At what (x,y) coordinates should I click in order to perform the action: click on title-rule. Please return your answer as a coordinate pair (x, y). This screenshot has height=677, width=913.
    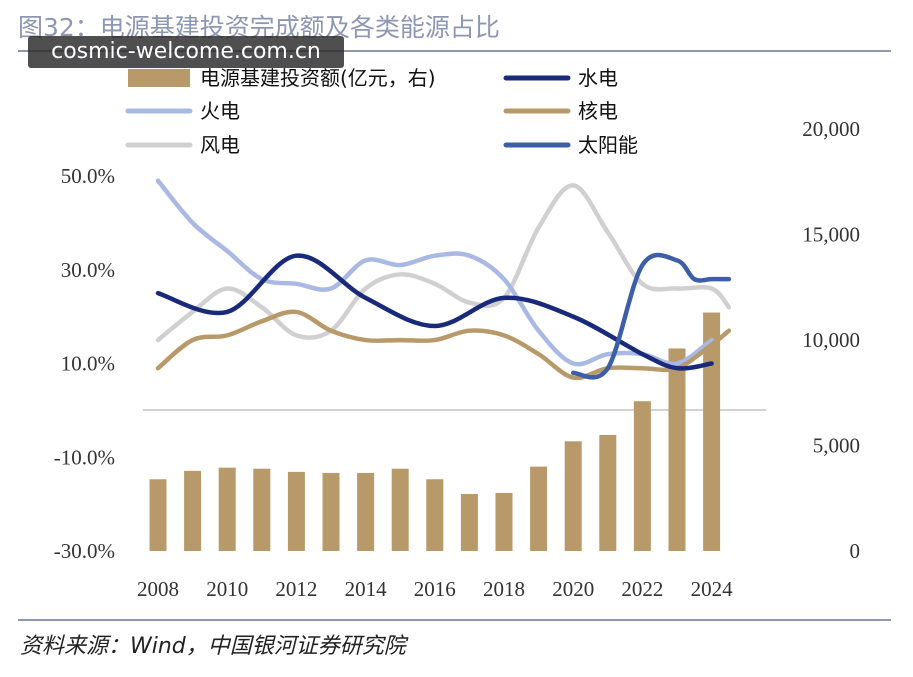
    Looking at the image, I should click on (454, 51).